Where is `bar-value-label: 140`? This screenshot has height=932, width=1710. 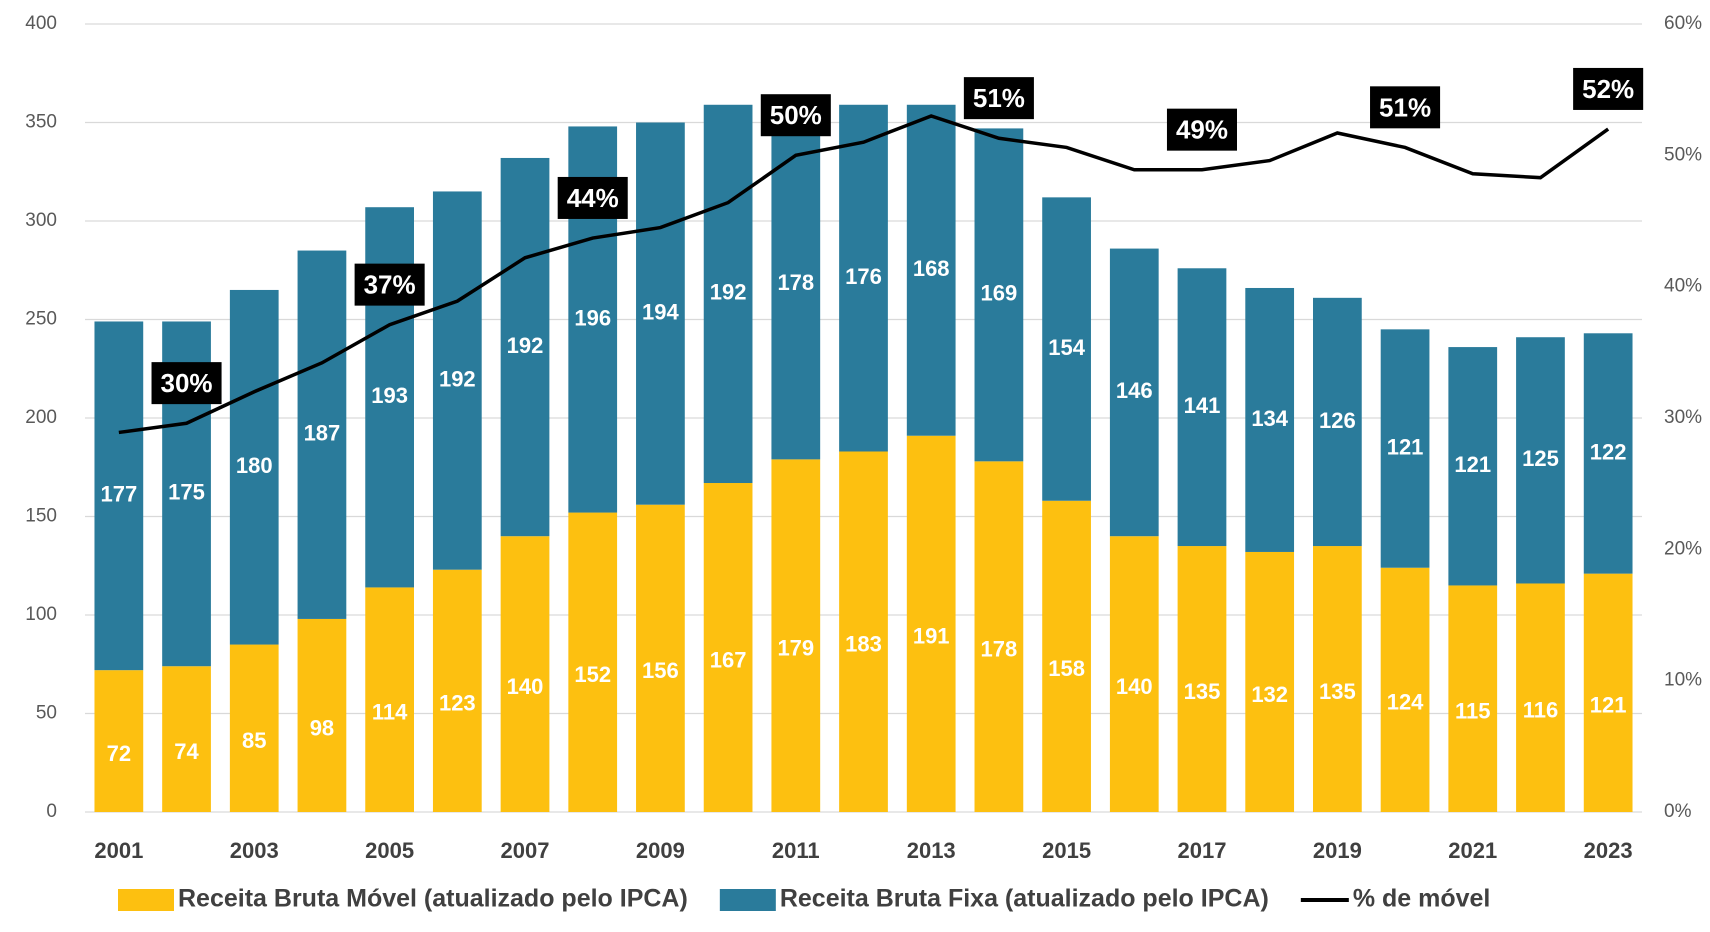 bar-value-label: 140 is located at coordinates (525, 686).